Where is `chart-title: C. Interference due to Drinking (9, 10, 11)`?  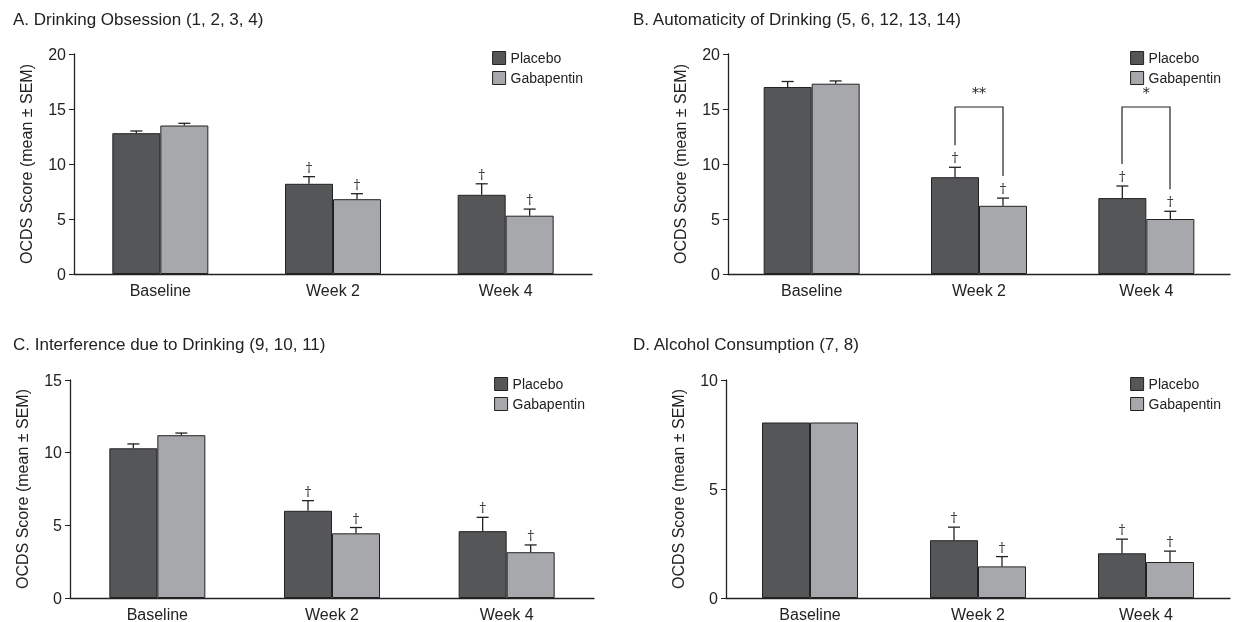
chart-title: C. Interference due to Drinking (9, 10, 11) is located at coordinates (169, 344).